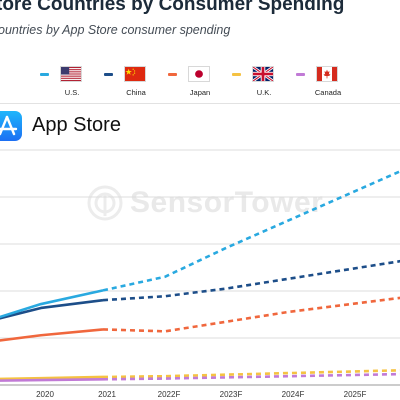 The image size is (400, 400). Describe the element at coordinates (108, 74) in the screenshot. I see `legend-swatch-china` at that location.